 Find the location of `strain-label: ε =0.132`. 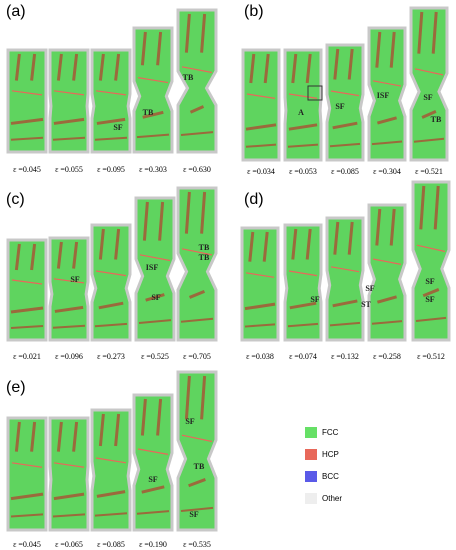

strain-label: ε =0.132 is located at coordinates (345, 356).